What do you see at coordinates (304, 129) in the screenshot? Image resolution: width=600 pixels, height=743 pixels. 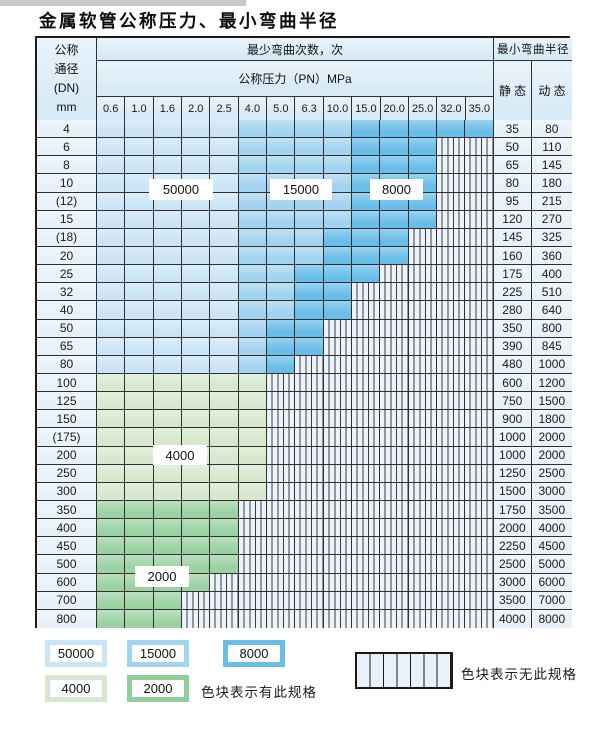 I see `table-row-dn-4: 4 35 80` at bounding box center [304, 129].